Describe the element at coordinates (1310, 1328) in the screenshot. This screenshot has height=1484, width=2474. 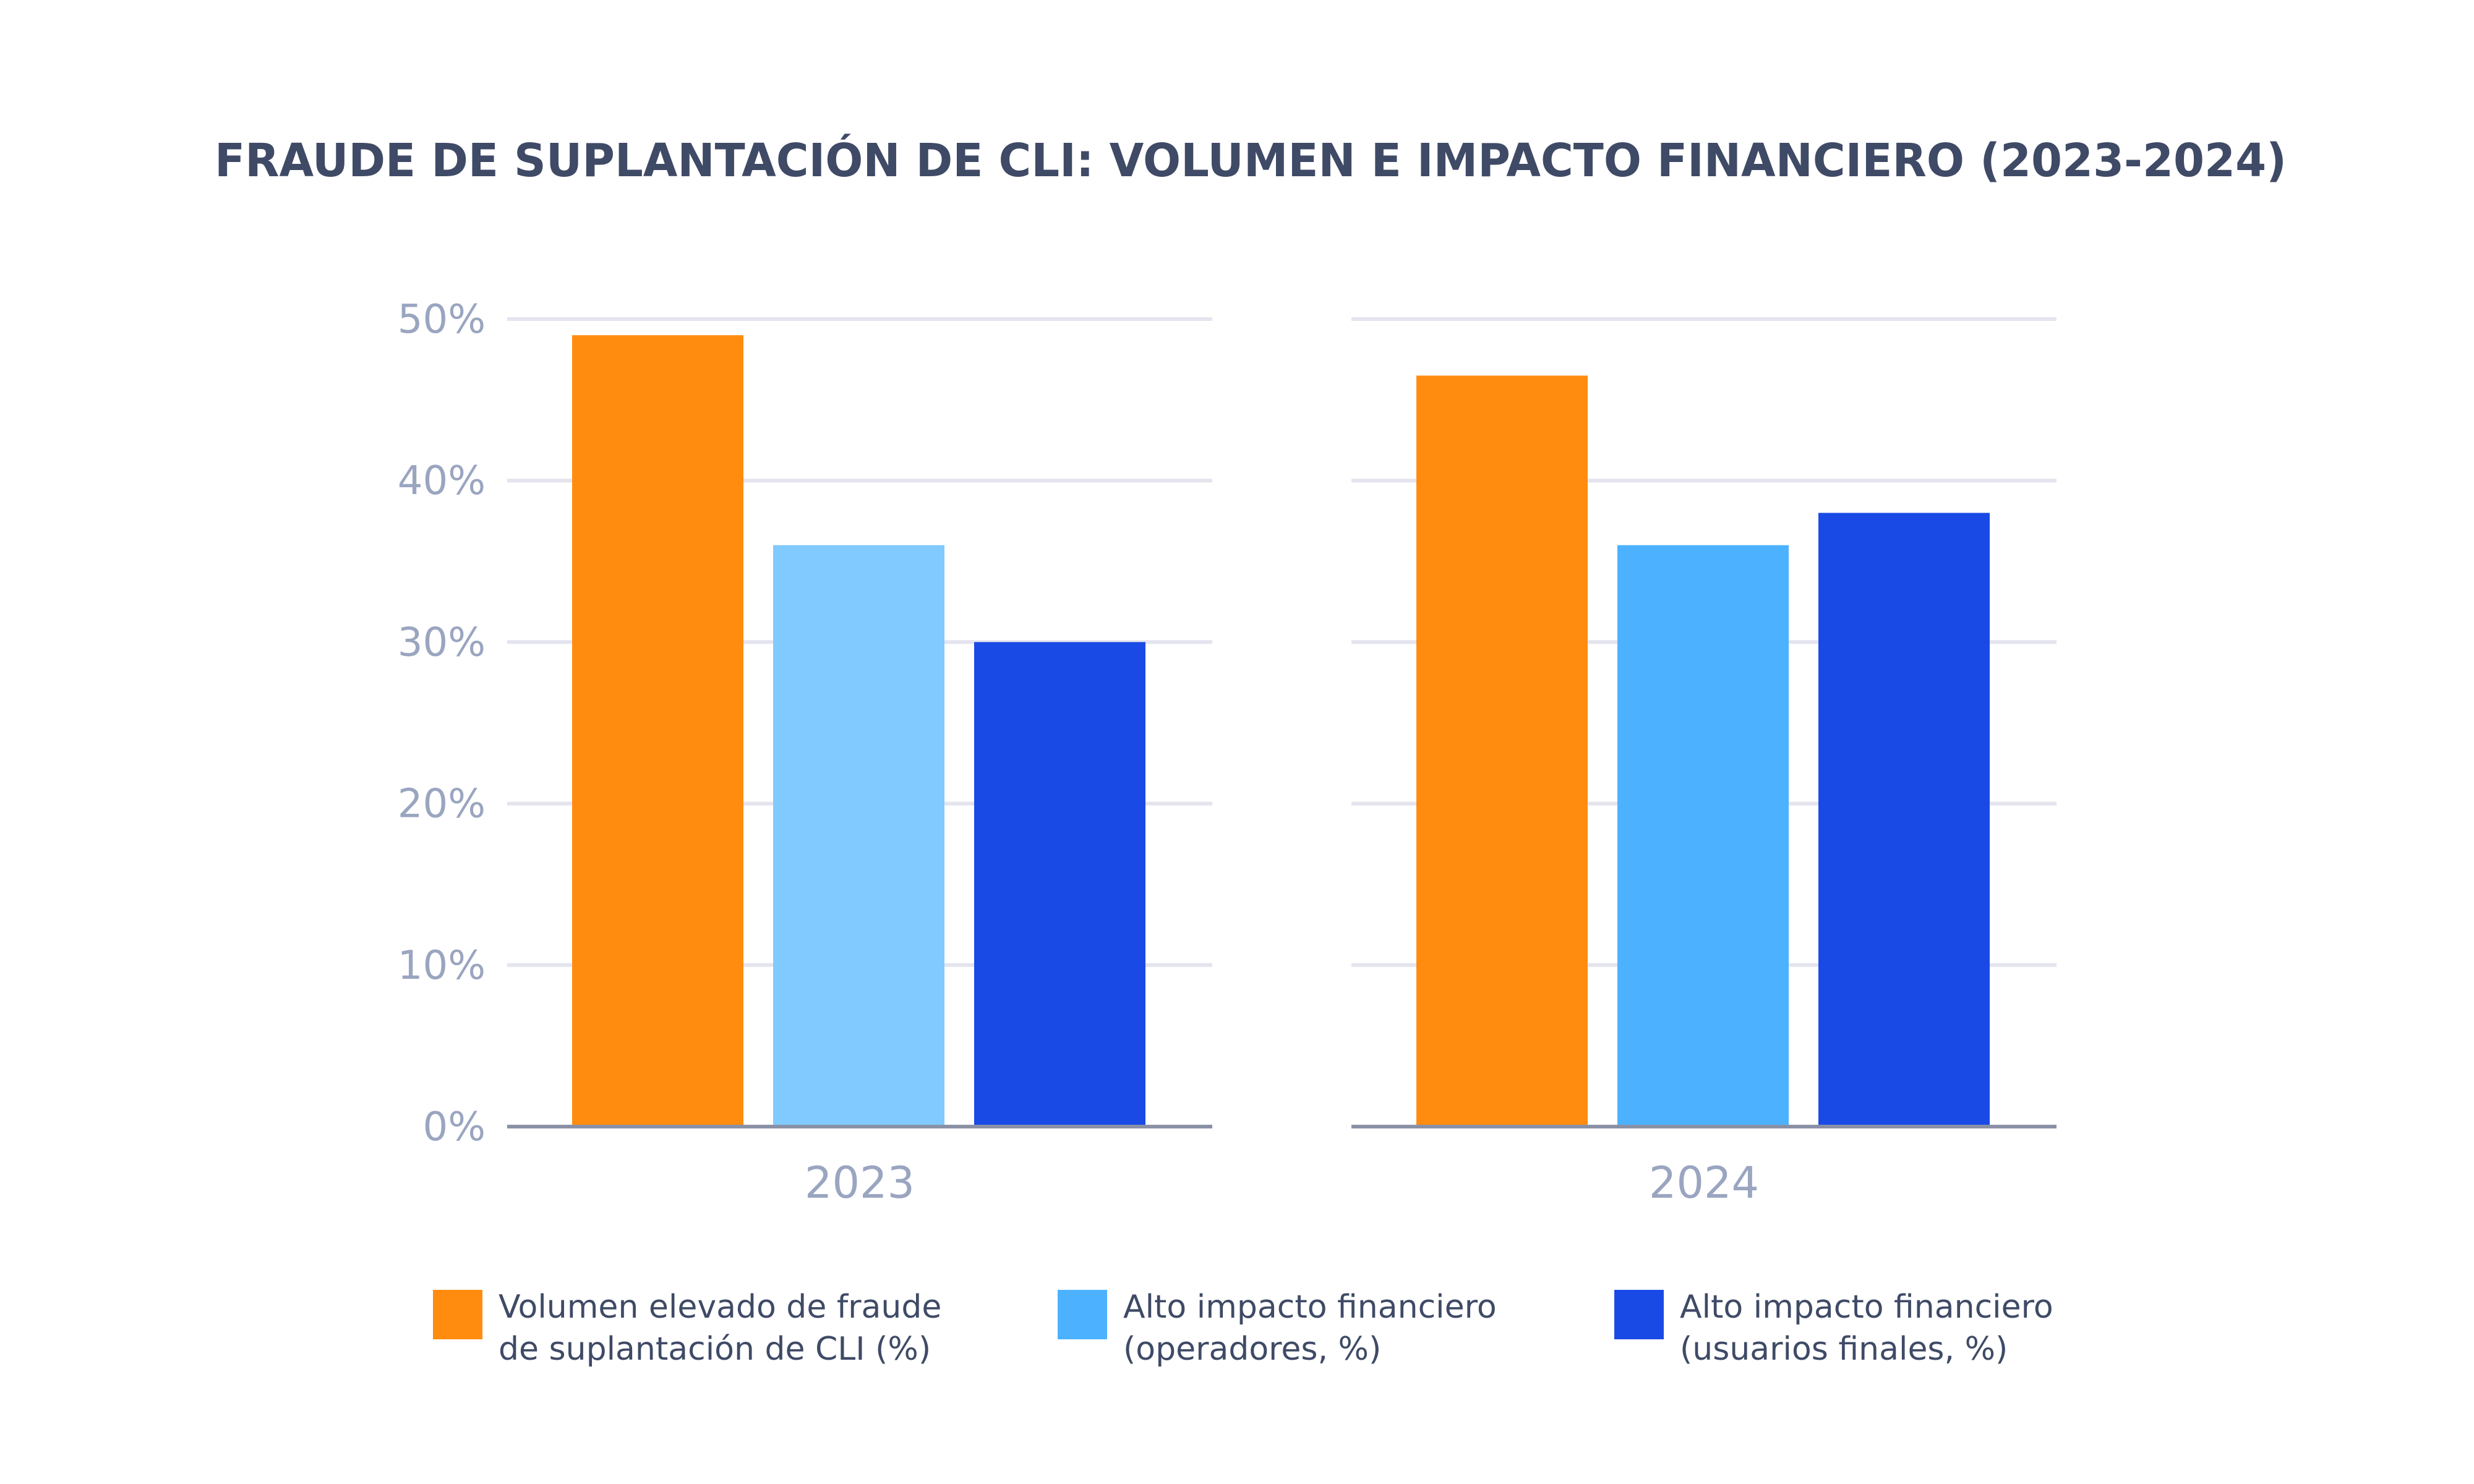
I see `legend-label-operadores: Alto impacto financiero (operadores, %)` at that location.